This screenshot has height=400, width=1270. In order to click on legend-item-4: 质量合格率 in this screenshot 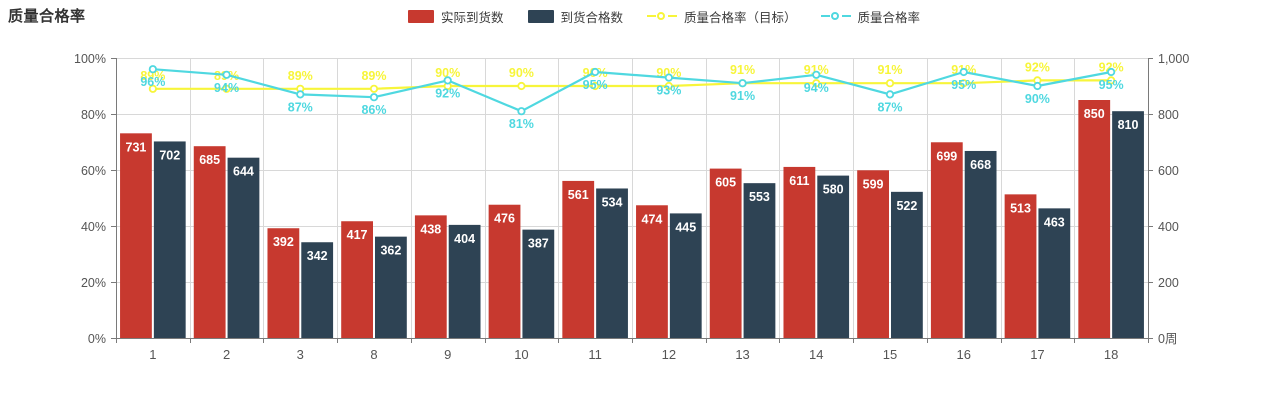, I will do `click(870, 16)`.